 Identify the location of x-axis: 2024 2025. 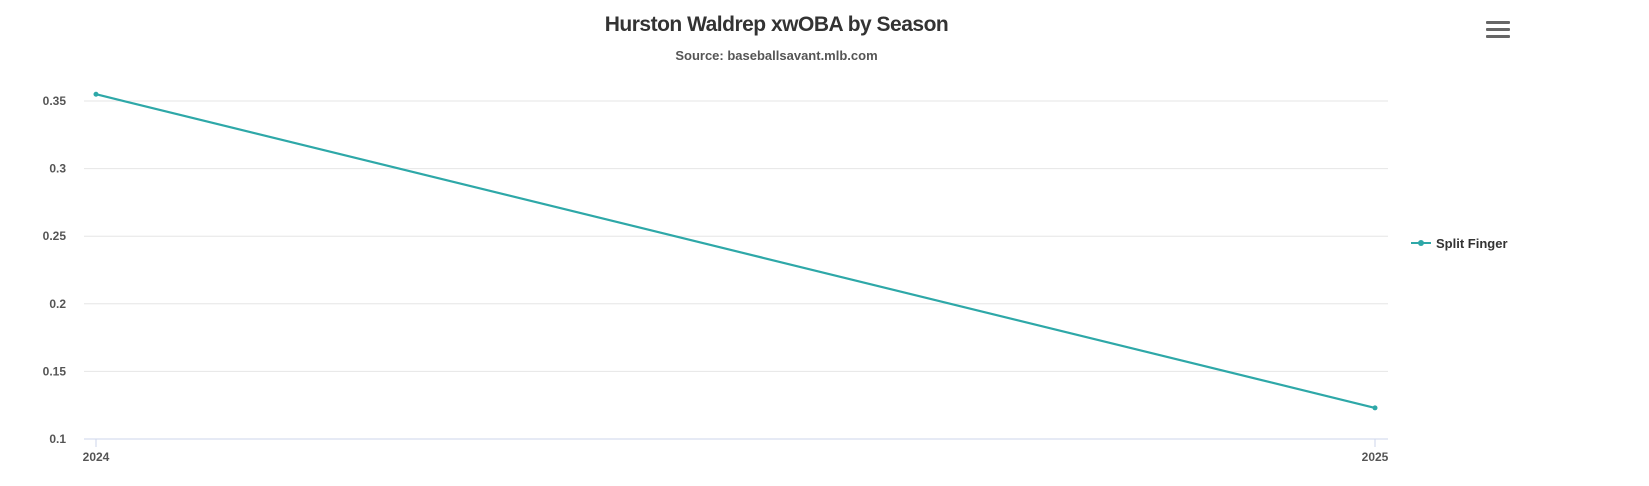
(736, 451).